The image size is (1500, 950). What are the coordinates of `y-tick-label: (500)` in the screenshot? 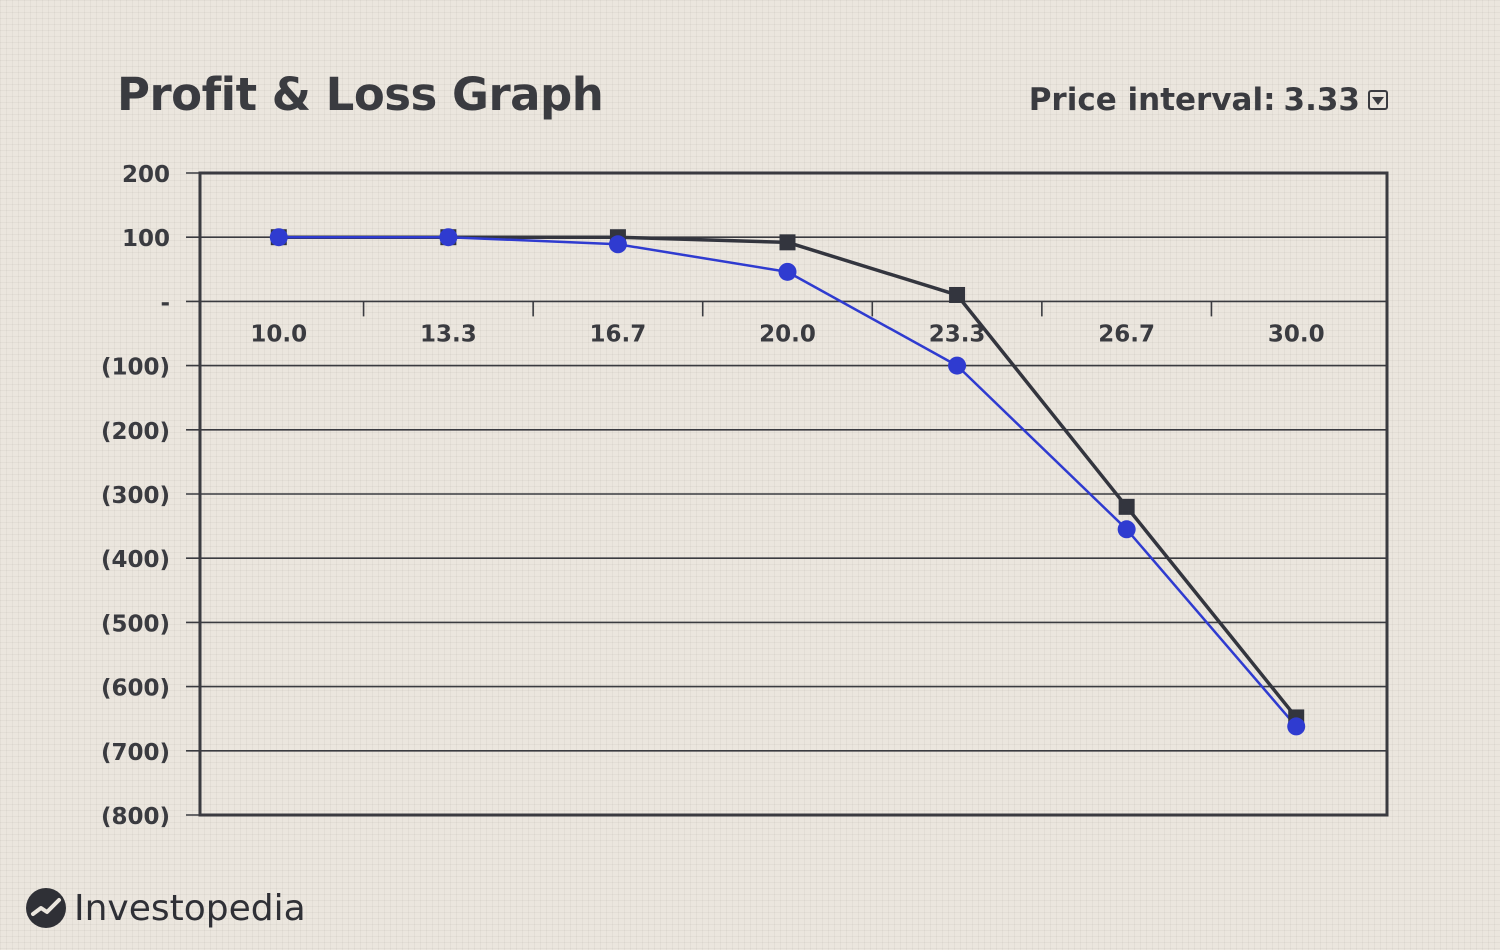 It's located at (135, 624).